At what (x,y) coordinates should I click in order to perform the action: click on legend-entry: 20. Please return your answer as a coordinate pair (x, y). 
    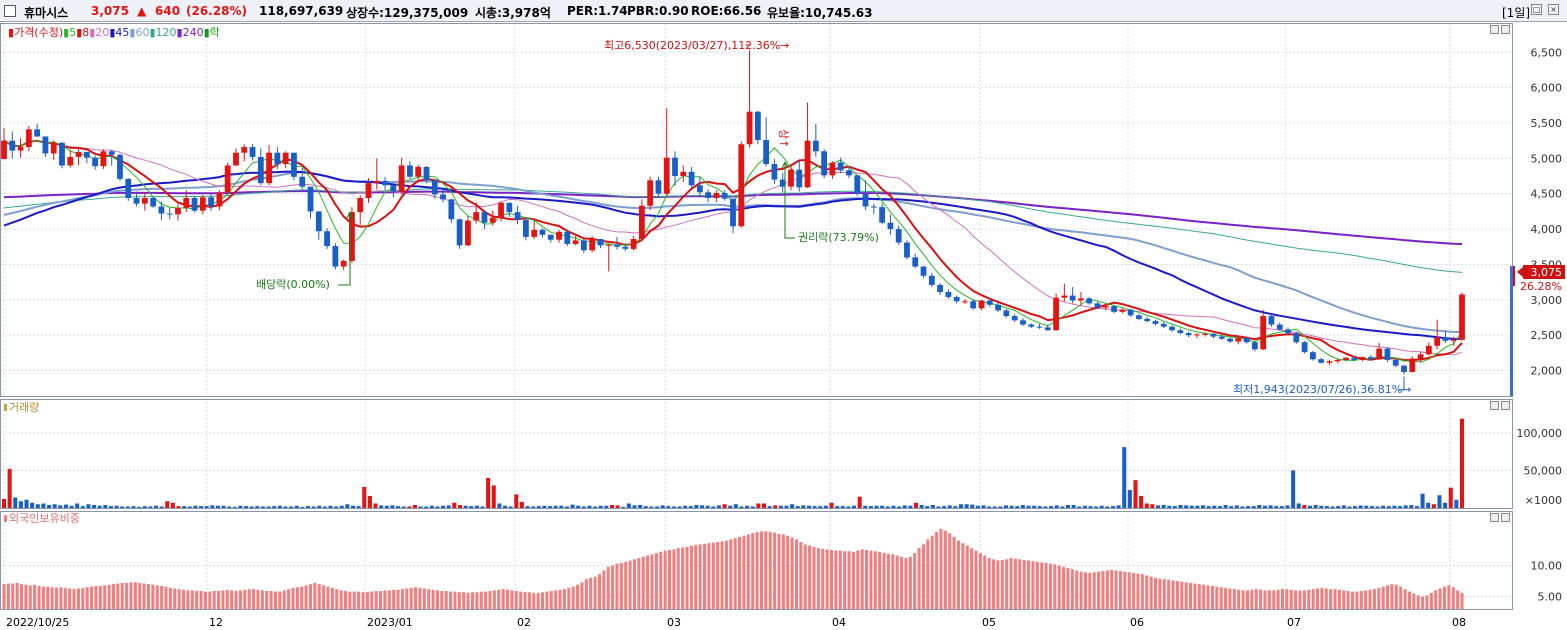
    Looking at the image, I should click on (102, 32).